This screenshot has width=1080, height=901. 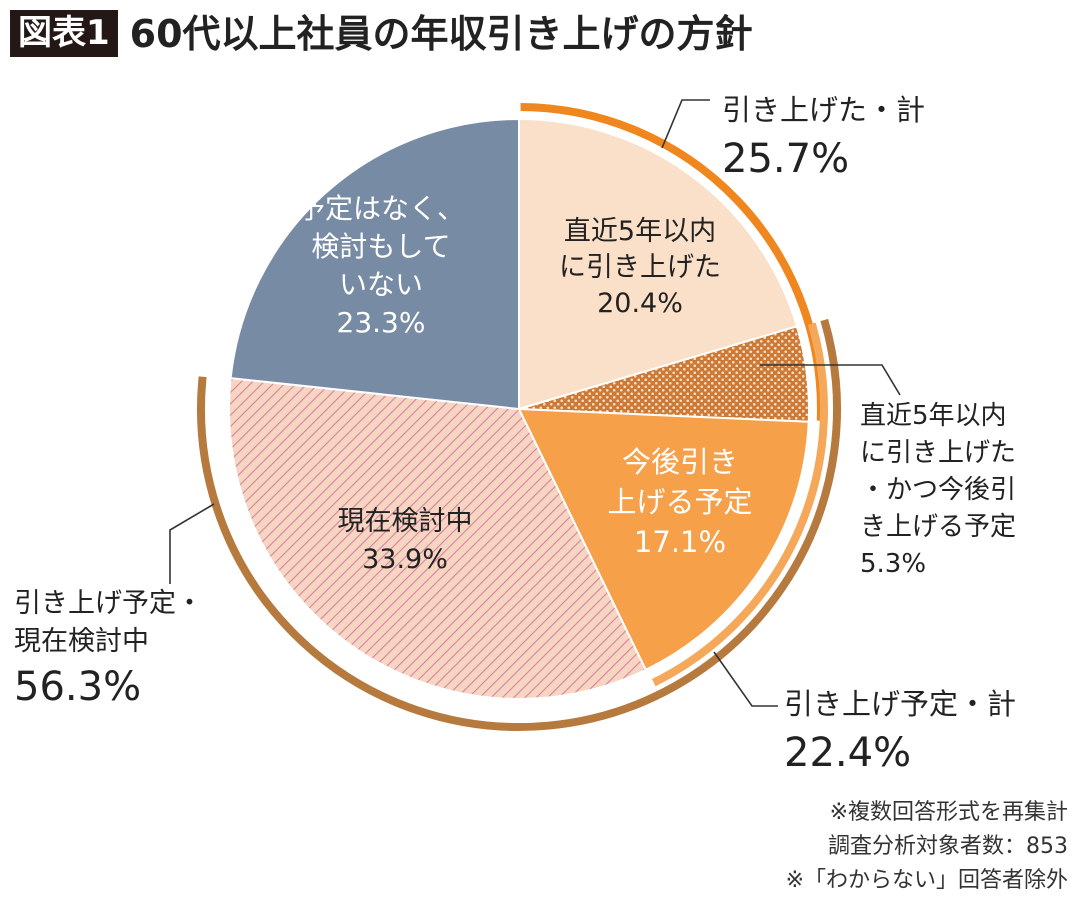 I want to click on slice-label-both: き上げる予定, so click(x=938, y=527).